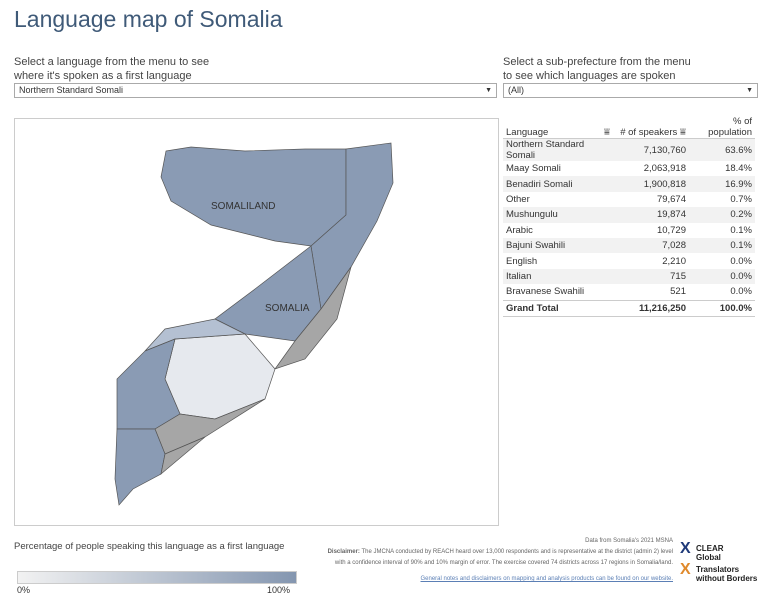 This screenshot has width=768, height=602. Describe the element at coordinates (24, 590) in the screenshot. I see `legend-min: 0%` at that location.